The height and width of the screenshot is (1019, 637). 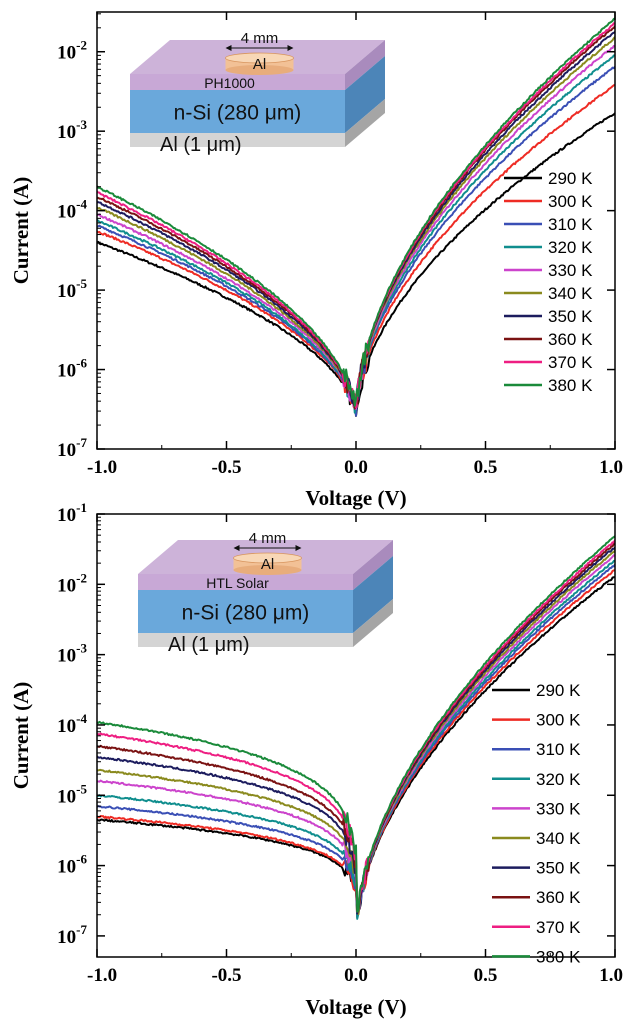 What do you see at coordinates (570, 339) in the screenshot?
I see `legend-entry: 360 K` at bounding box center [570, 339].